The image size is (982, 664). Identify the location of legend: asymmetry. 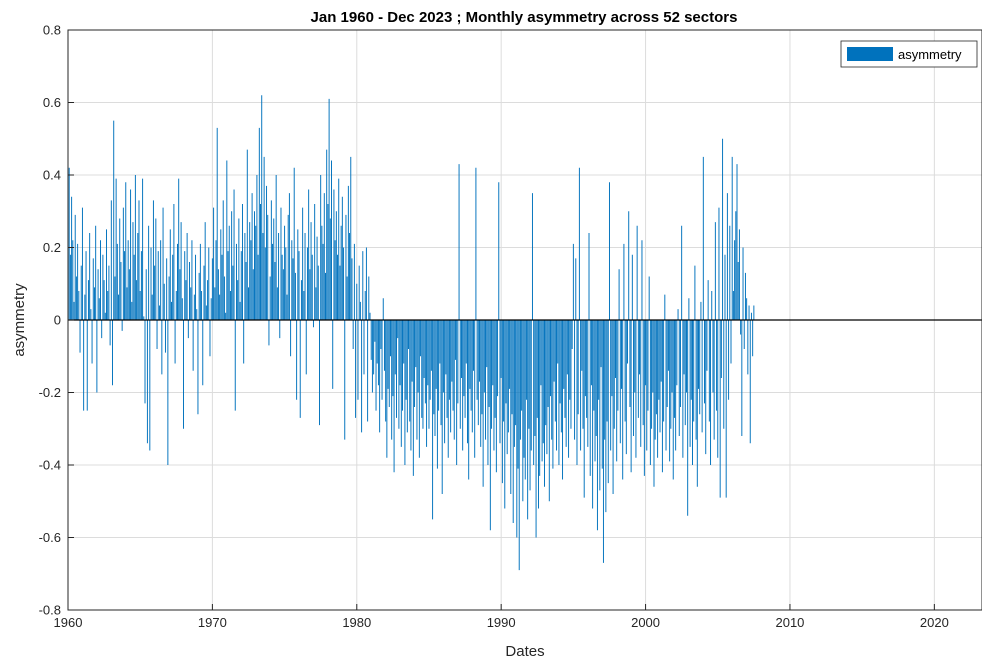
(909, 54).